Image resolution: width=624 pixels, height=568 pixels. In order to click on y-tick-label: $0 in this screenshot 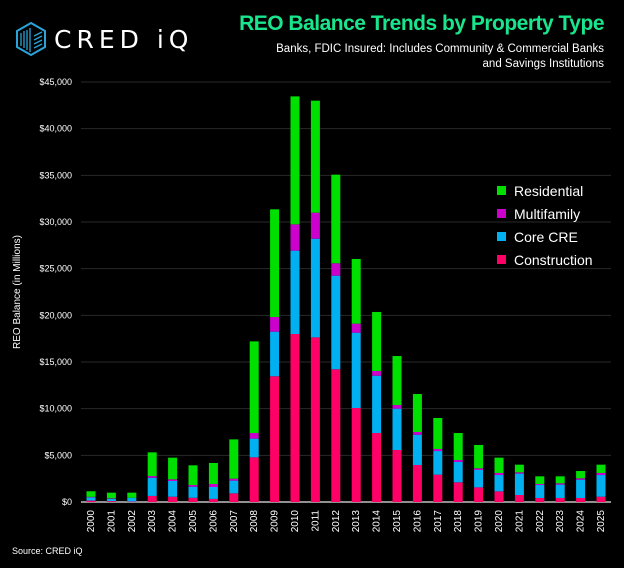, I will do `click(67, 502)`.